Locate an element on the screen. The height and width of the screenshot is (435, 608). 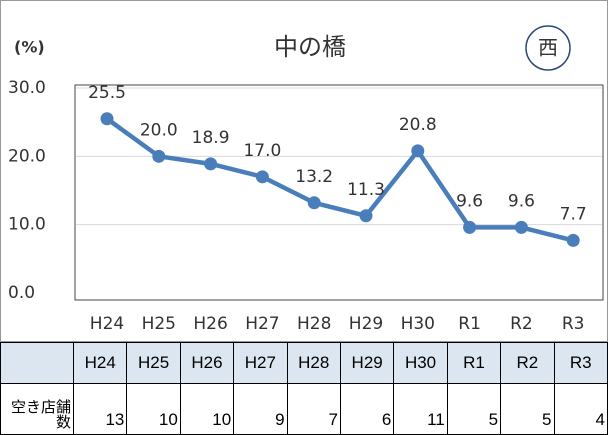
badge-circle is located at coordinates (548, 48).